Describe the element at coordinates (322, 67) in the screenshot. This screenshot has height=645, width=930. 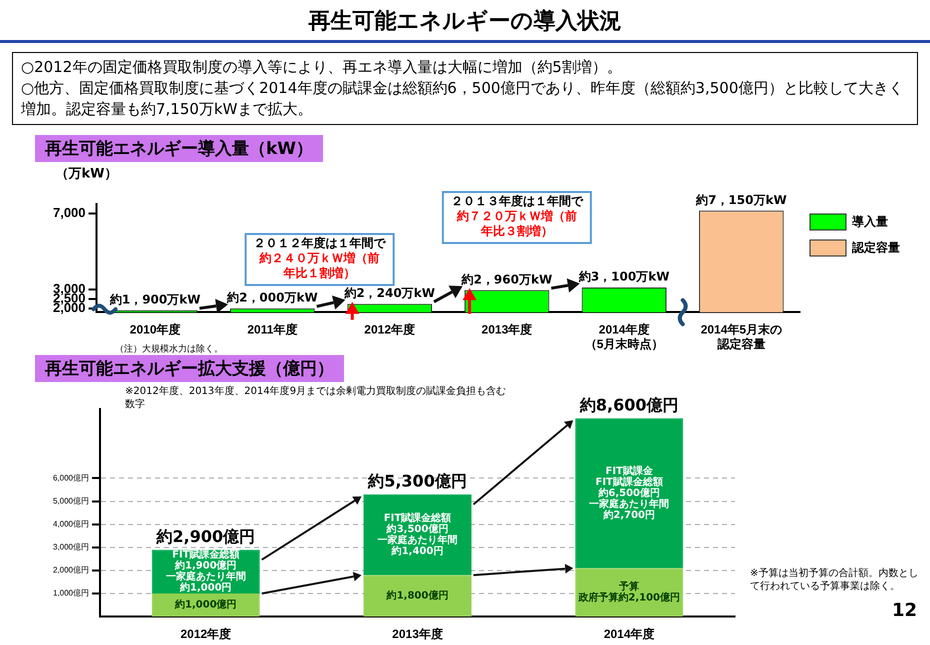
I see `text: ○2012年の固定価格買取制度の導入等により、再エネ導入量は大幅に増加（約5割増）。` at that location.